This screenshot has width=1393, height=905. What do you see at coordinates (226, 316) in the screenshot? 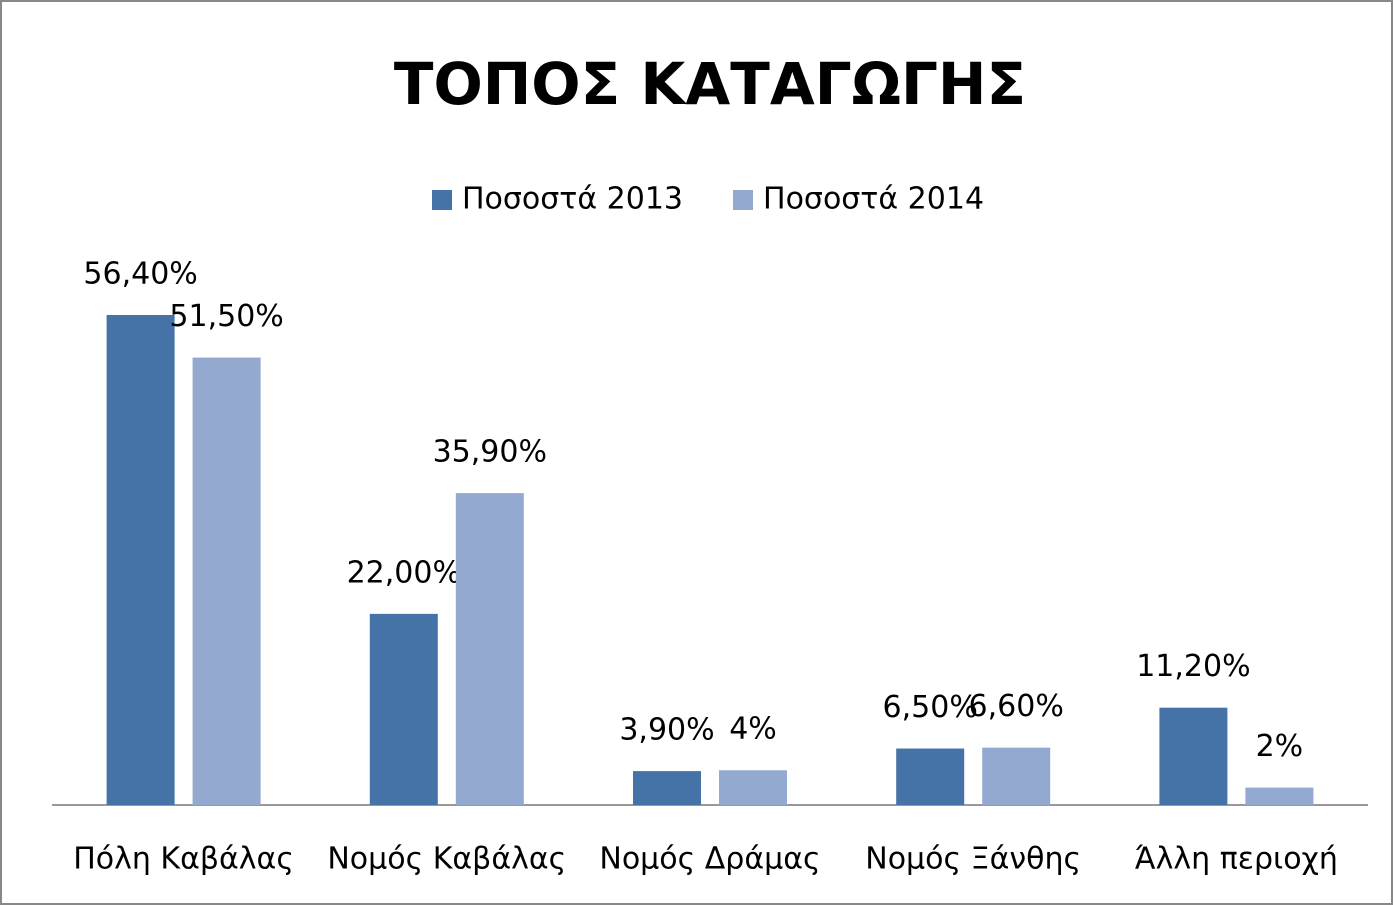
I see `data-label: 51,50%` at bounding box center [226, 316].